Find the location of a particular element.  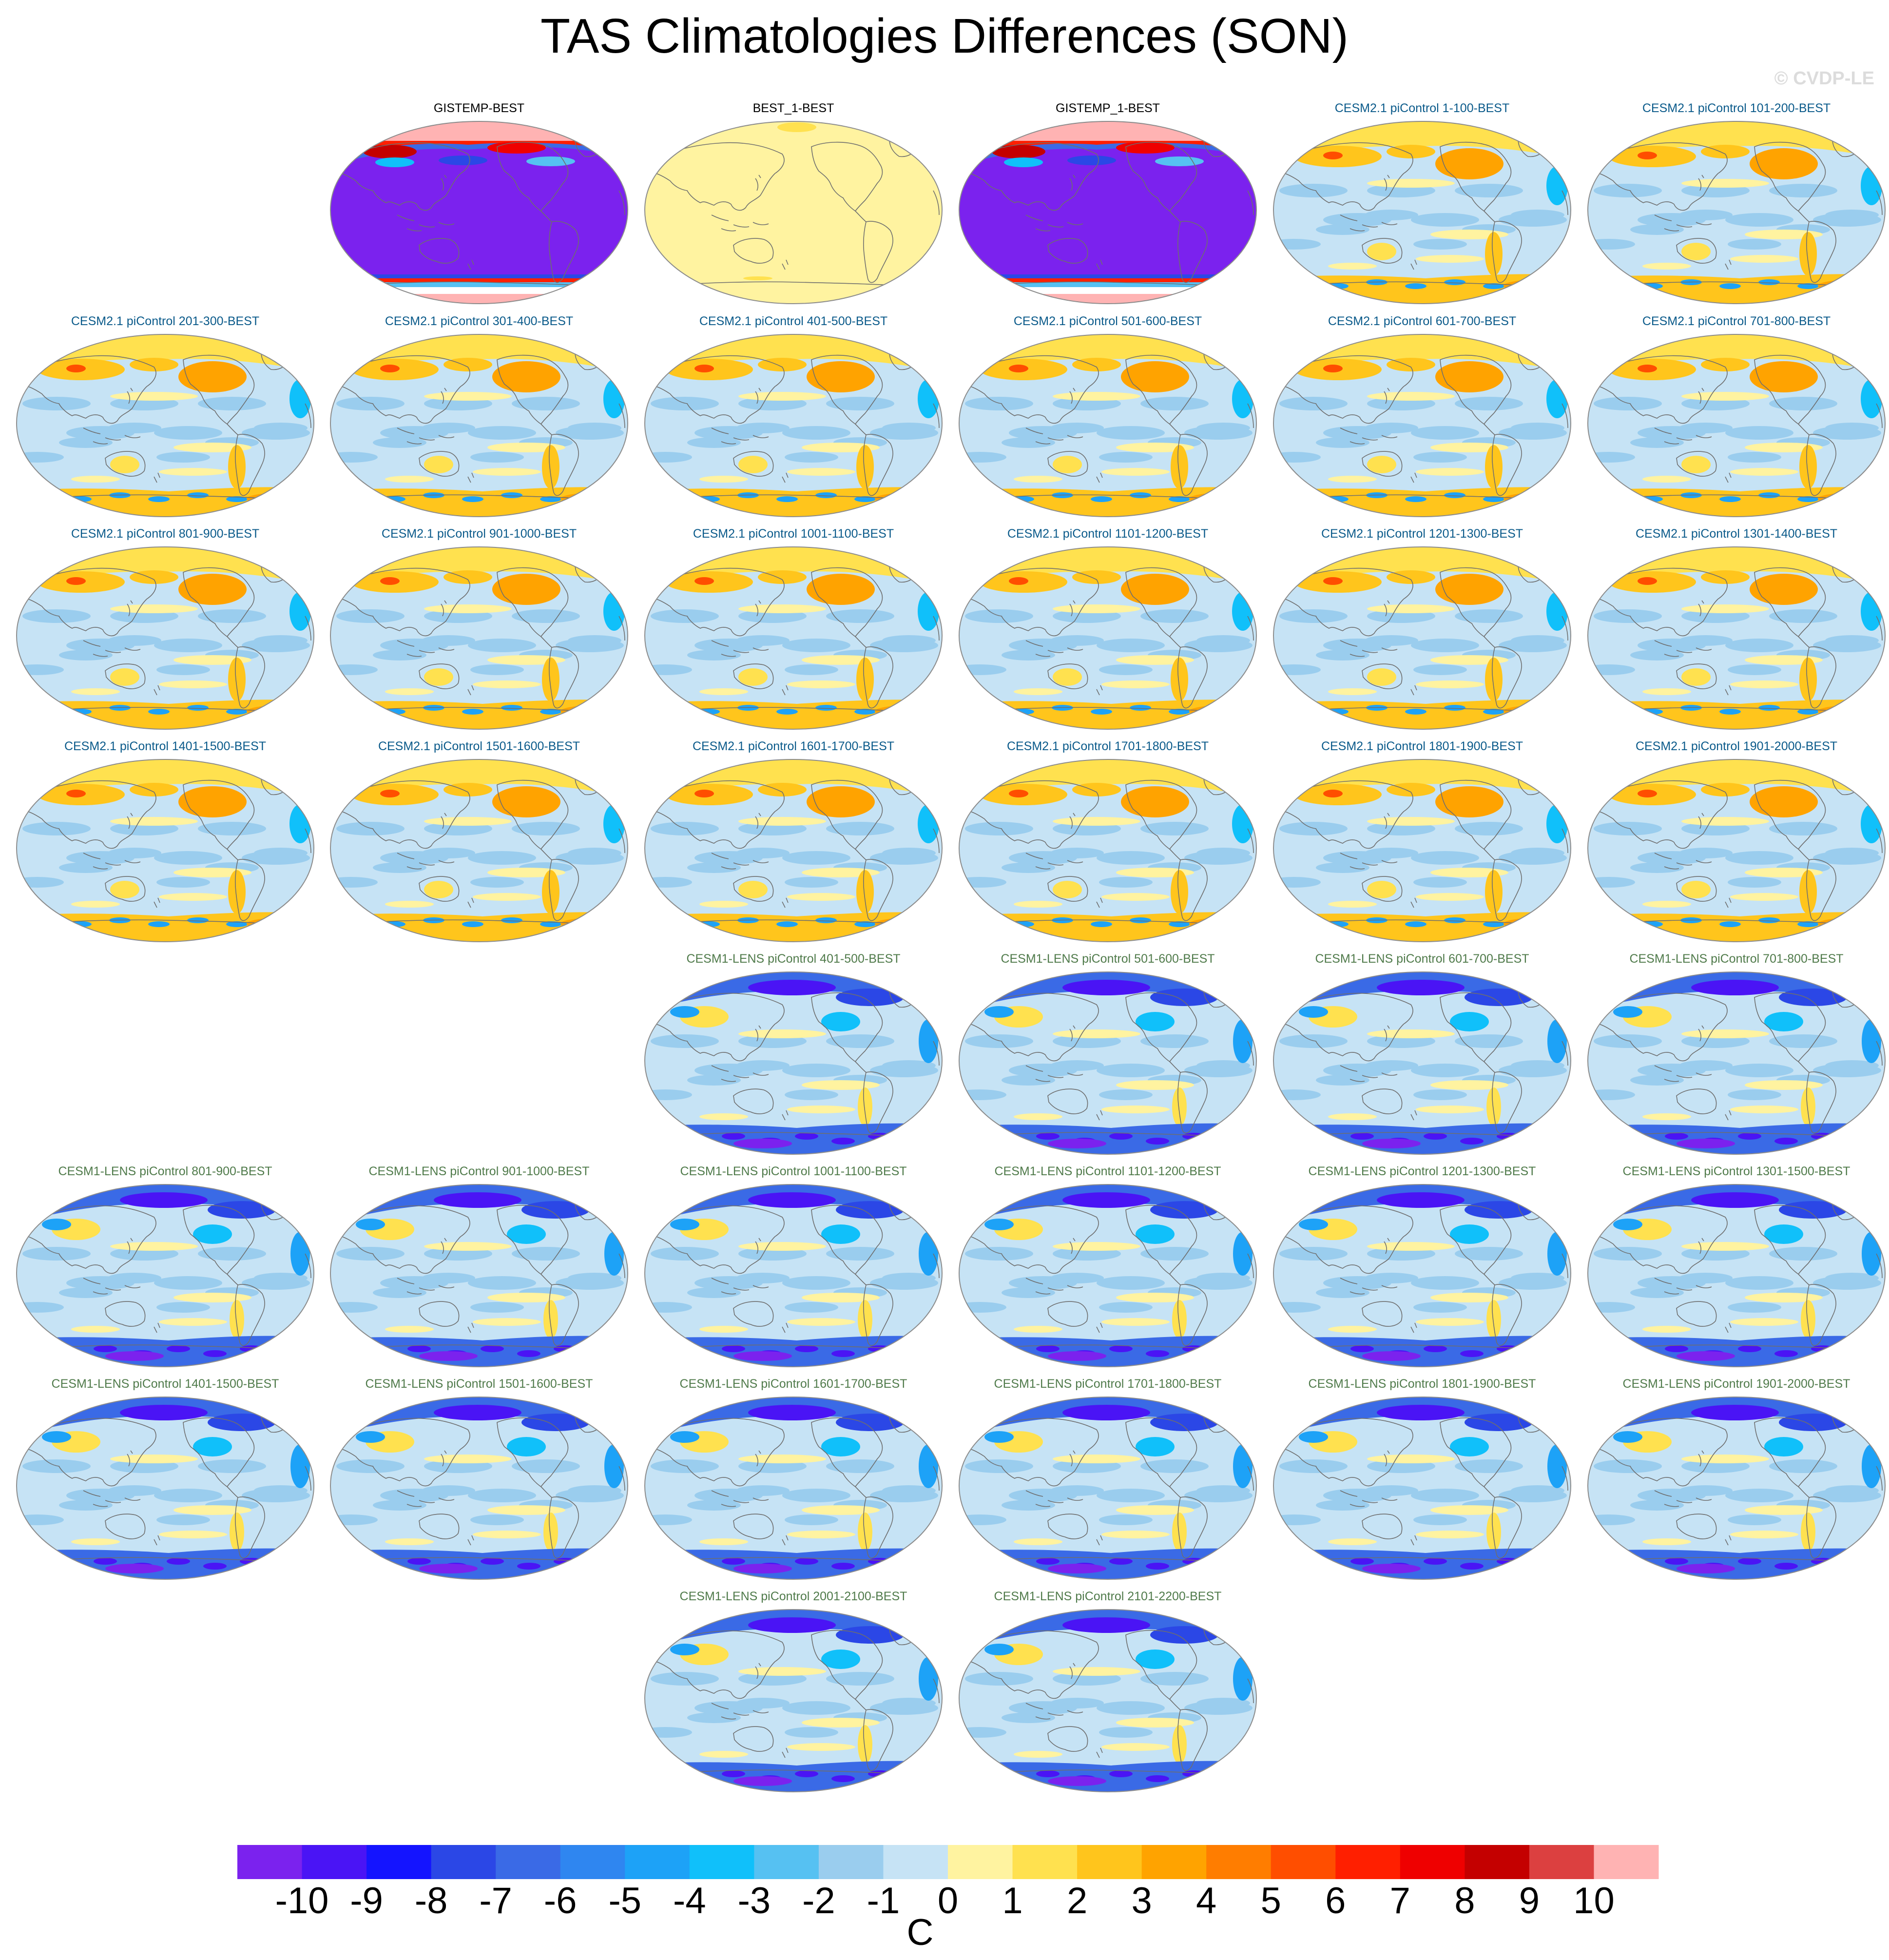

panel-title: CESM2.1 piControl 1-100-BEST is located at coordinates (1422, 108).